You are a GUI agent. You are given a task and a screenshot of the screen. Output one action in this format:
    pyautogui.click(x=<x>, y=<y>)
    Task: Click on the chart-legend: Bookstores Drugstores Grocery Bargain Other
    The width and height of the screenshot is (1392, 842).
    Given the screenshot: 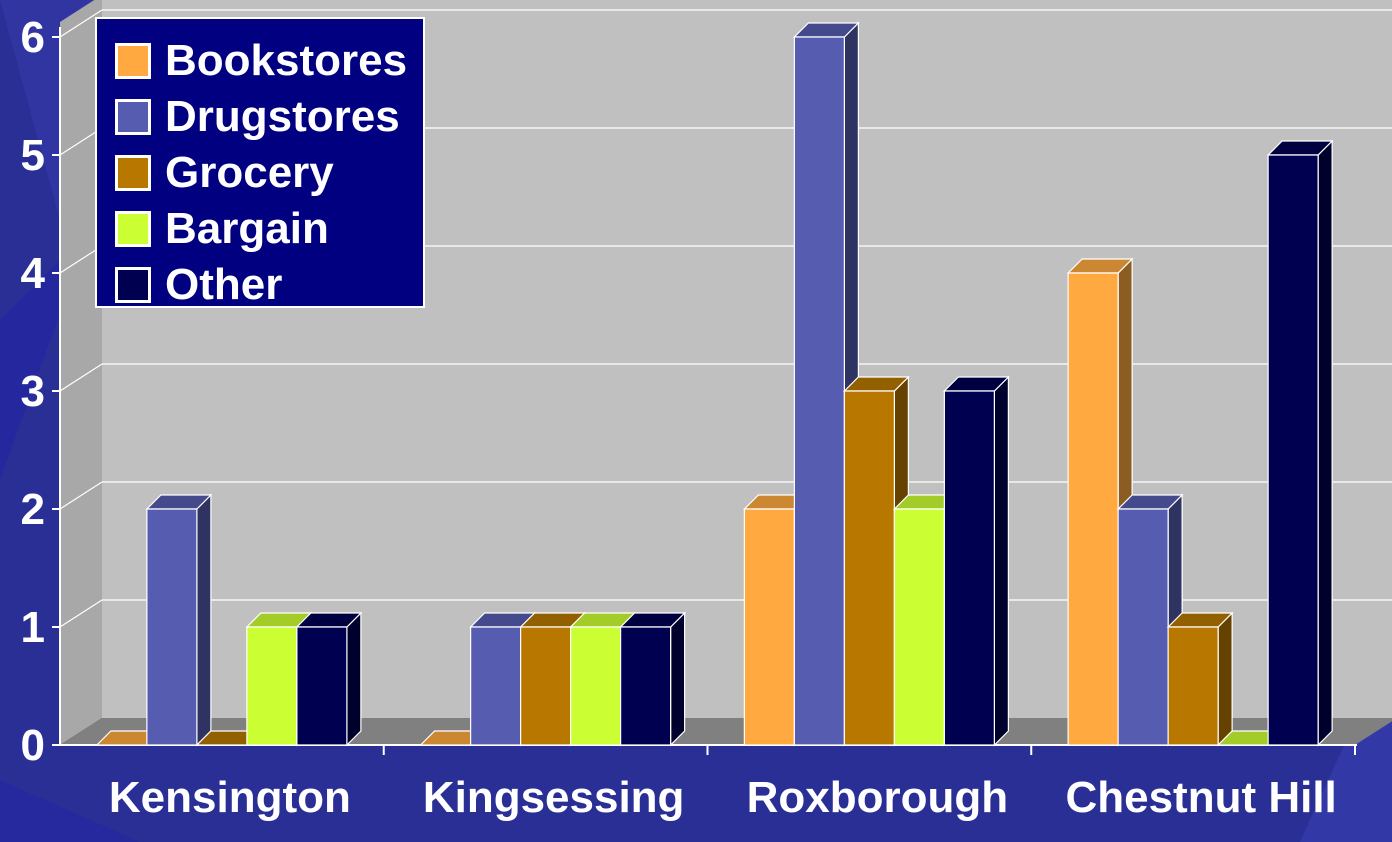 What is the action you would take?
    pyautogui.click(x=260, y=162)
    